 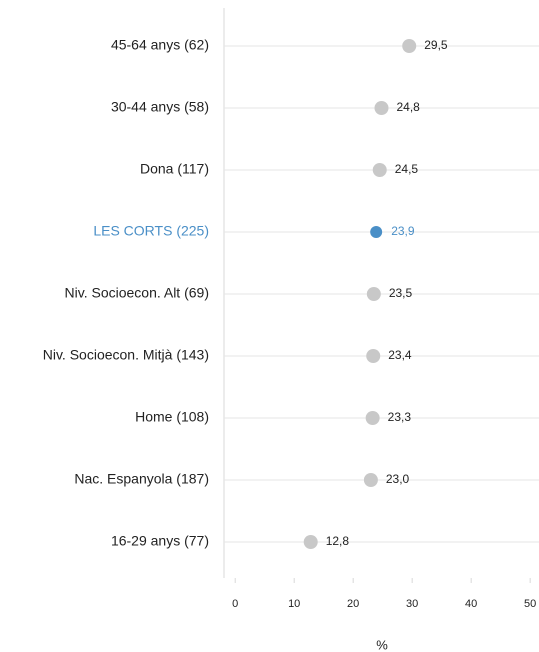 What do you see at coordinates (137, 293) in the screenshot?
I see `category-label: Niv. Socioecon. Alt (69)` at bounding box center [137, 293].